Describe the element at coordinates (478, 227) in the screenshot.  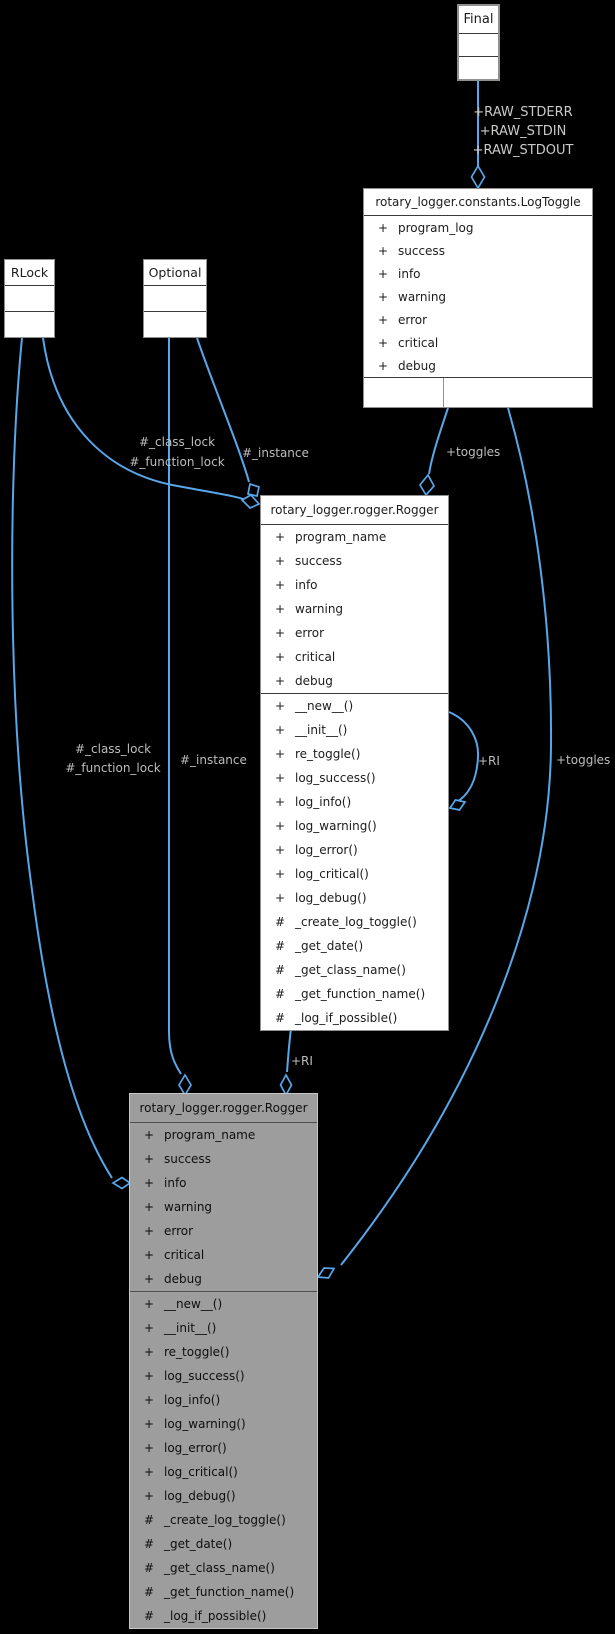
I see `attribute-row: + program_log` at that location.